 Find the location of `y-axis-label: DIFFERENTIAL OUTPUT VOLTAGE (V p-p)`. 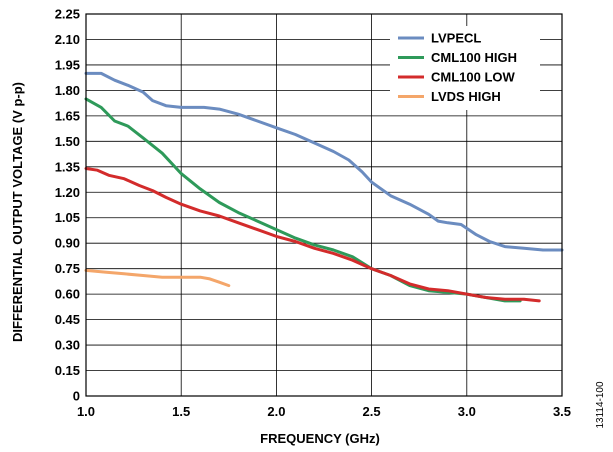

y-axis-label: DIFFERENTIAL OUTPUT VOLTAGE (V p-p) is located at coordinates (17, 212).